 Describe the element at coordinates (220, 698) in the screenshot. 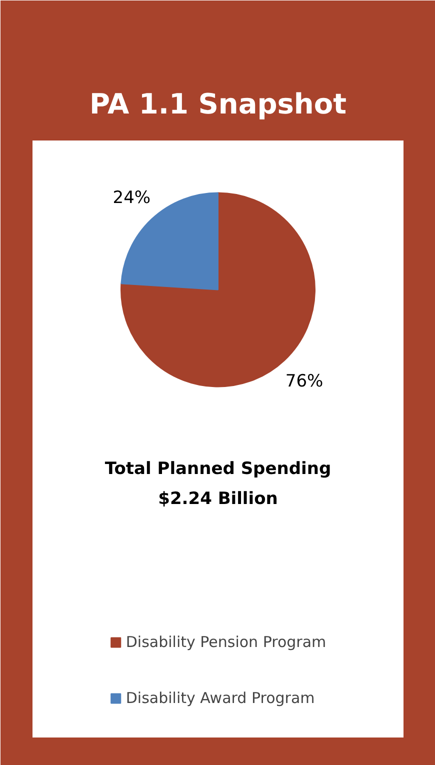

I see `legend-label: Disability Award Program` at that location.